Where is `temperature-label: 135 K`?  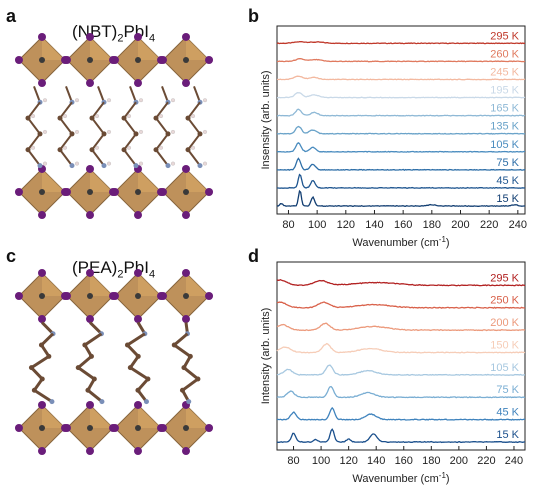 temperature-label: 135 K is located at coordinates (504, 127).